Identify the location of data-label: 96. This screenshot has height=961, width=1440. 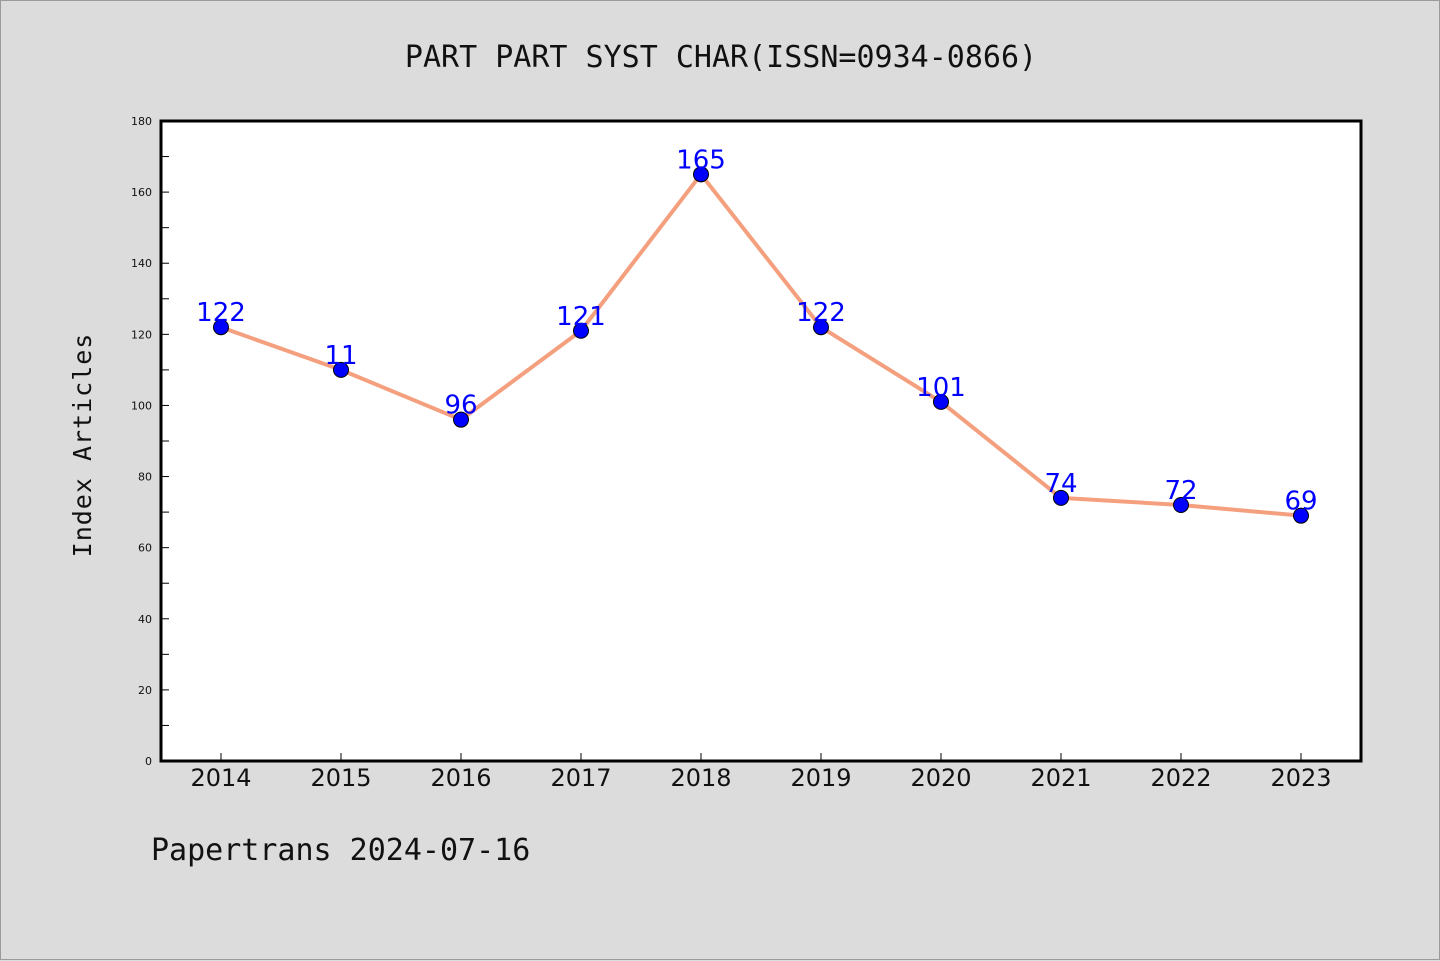
(460, 406).